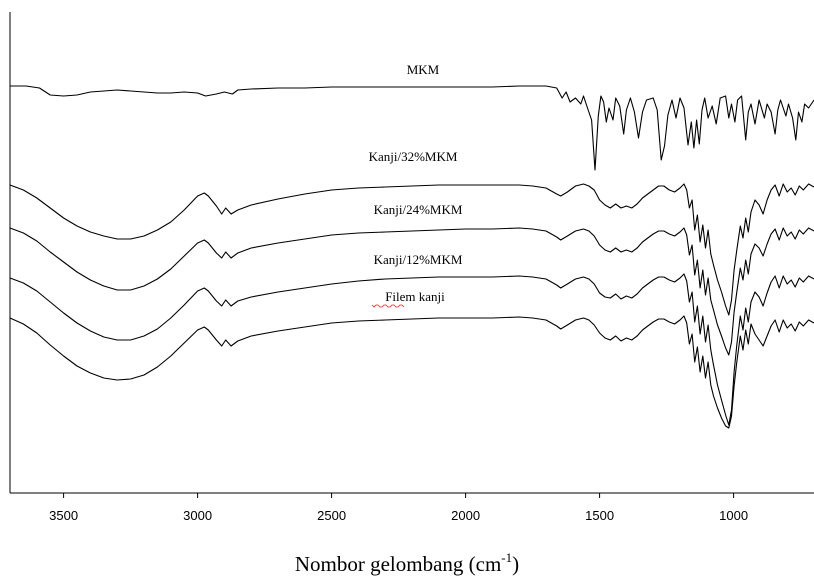 The height and width of the screenshot is (578, 814). I want to click on x-tick-label: 3000, so click(197, 515).